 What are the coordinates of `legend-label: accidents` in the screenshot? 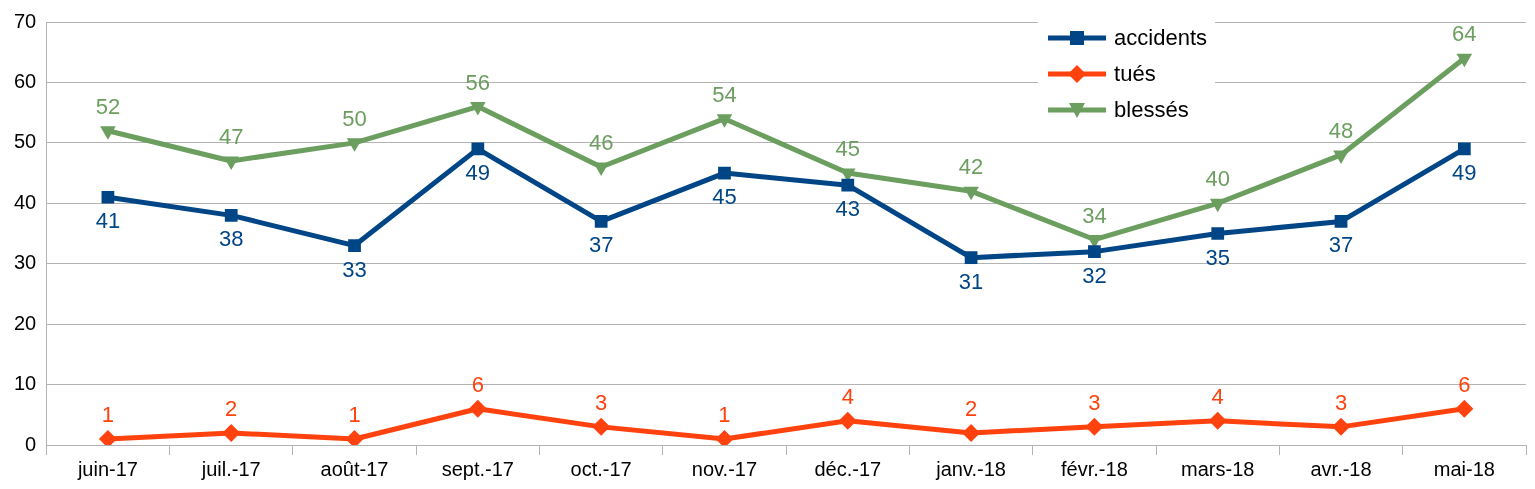 It's located at (1160, 38).